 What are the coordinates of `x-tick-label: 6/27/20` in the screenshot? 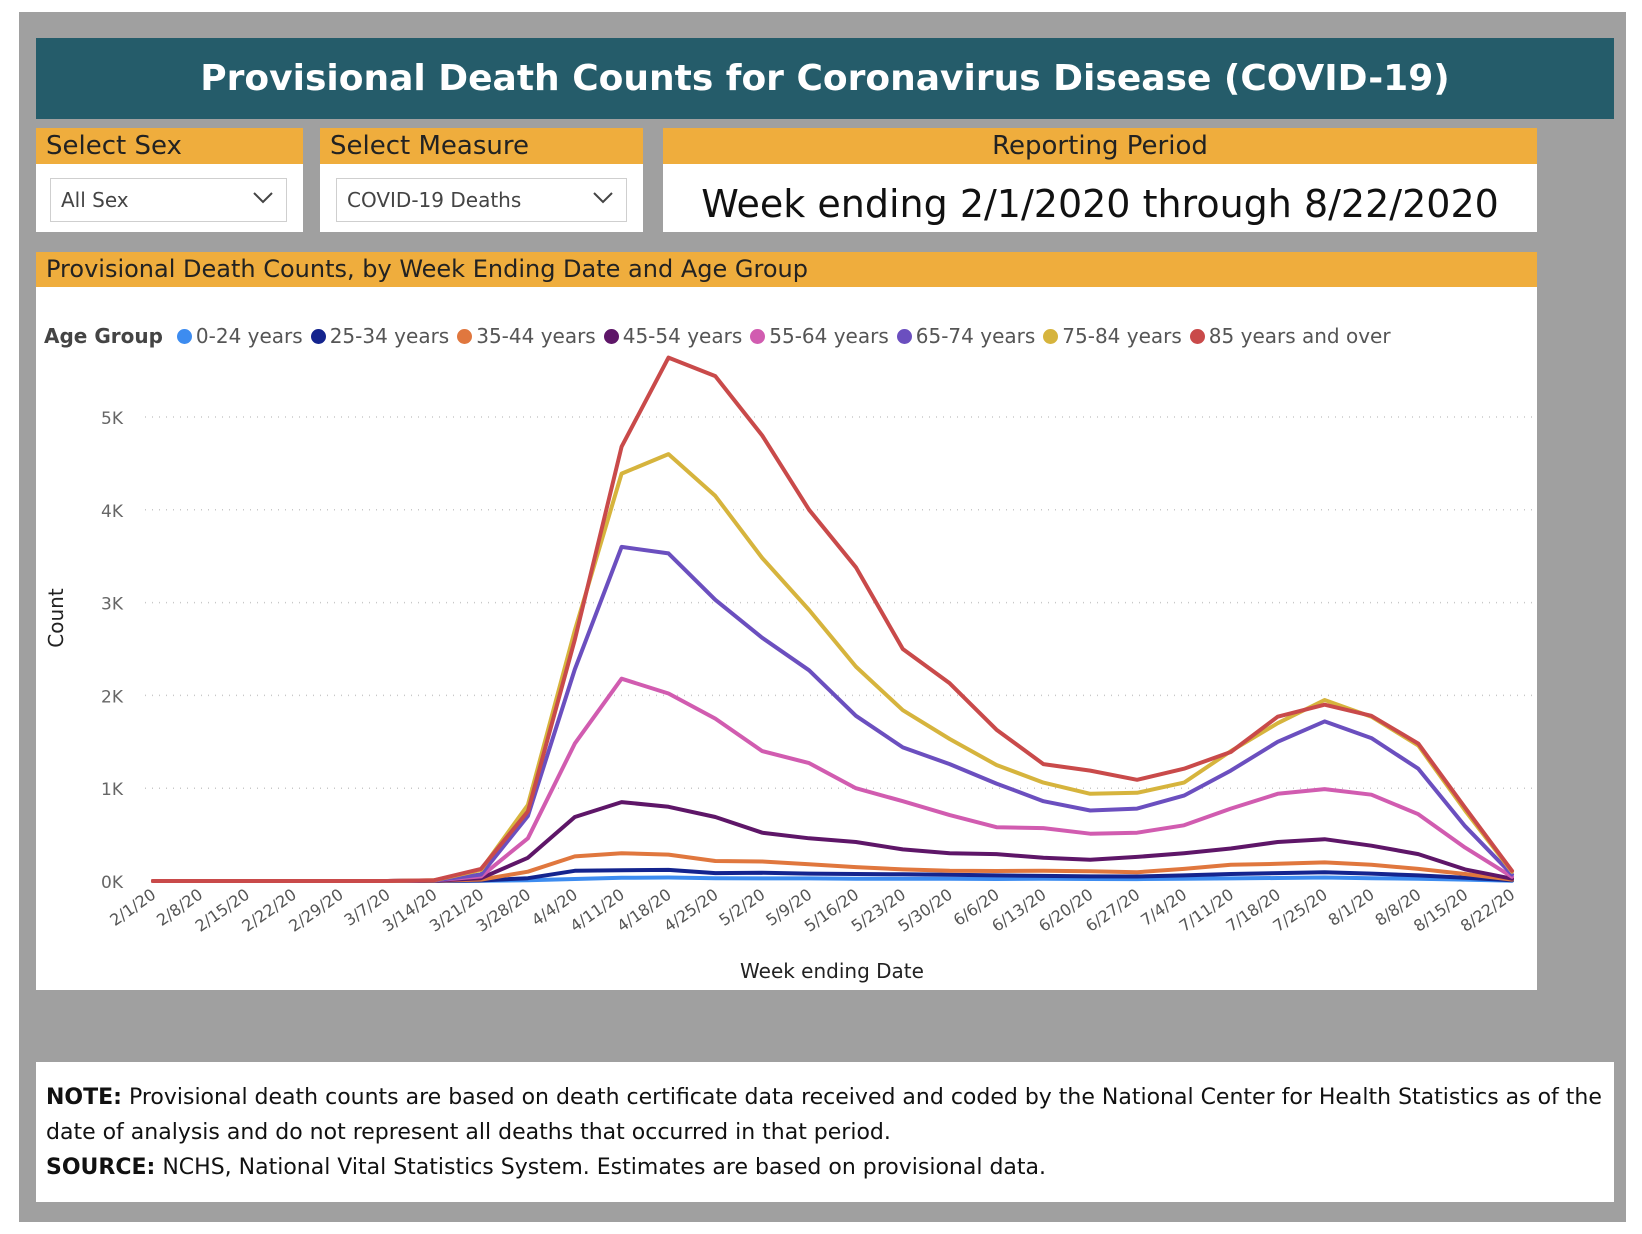 It's located at (1112, 910).